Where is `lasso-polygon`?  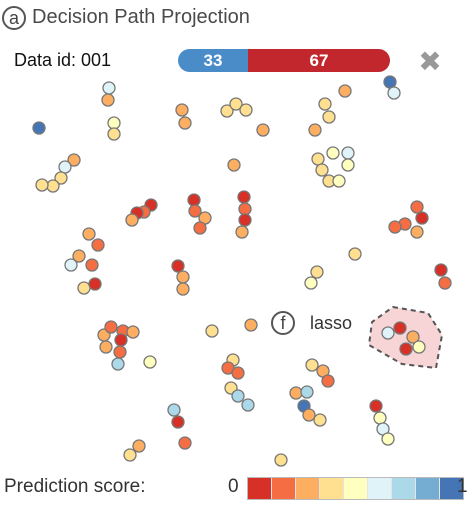
lasso-polygon is located at coordinates (405, 337).